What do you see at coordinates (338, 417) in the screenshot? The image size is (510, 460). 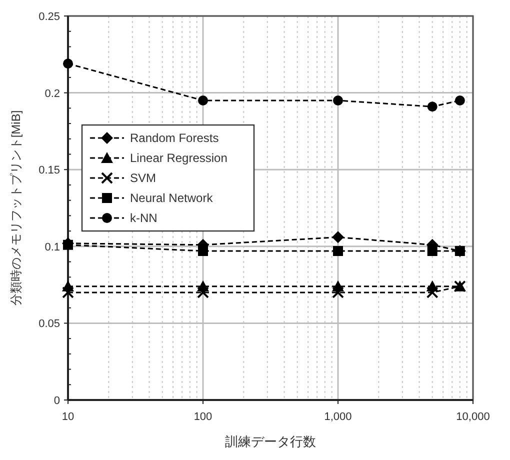 I see `x-tick-label: 1,000` at bounding box center [338, 417].